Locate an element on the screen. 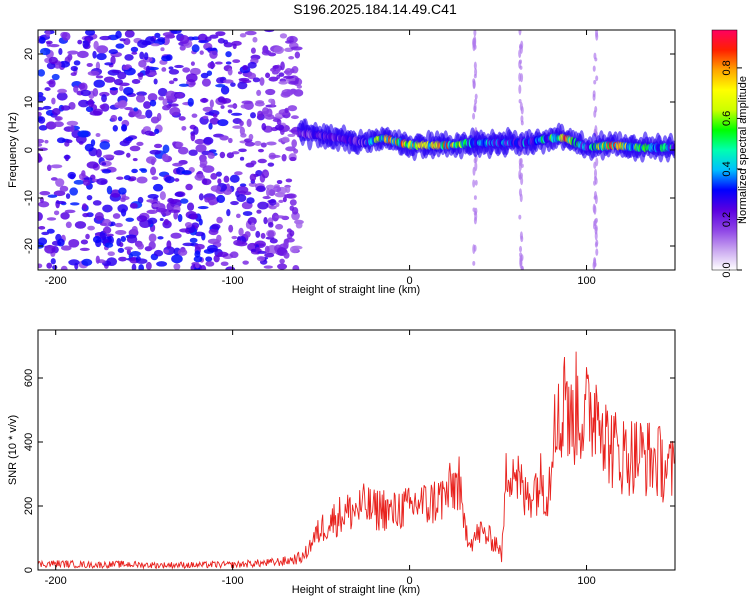  x-tick-label: -200 is located at coordinates (56, 281).